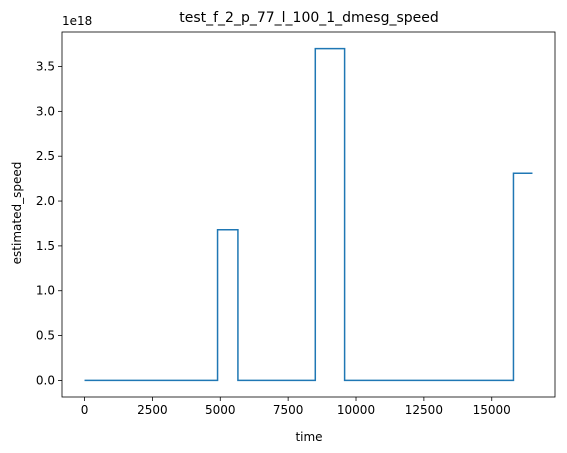  Describe the element at coordinates (85, 410) in the screenshot. I see `x-tick-label: 0` at that location.